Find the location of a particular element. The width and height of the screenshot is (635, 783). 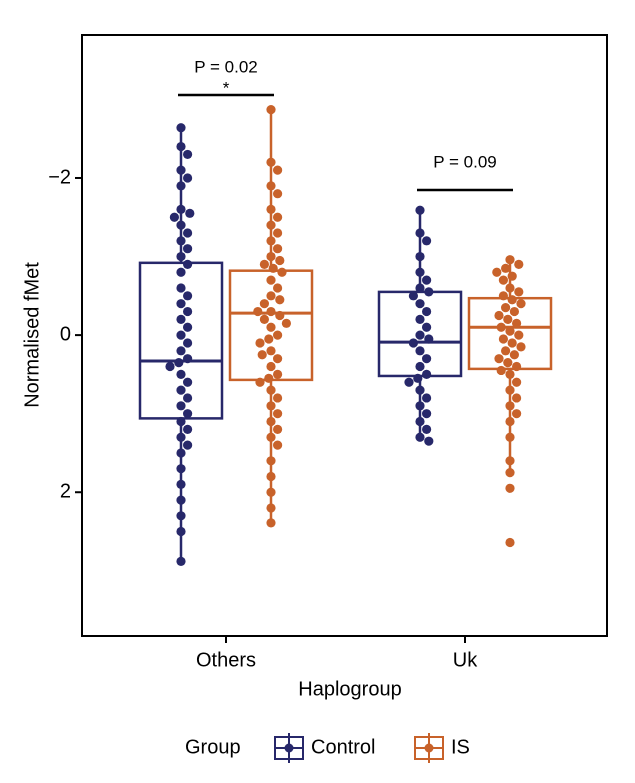

p-value: P = 0.02 is located at coordinates (226, 66).